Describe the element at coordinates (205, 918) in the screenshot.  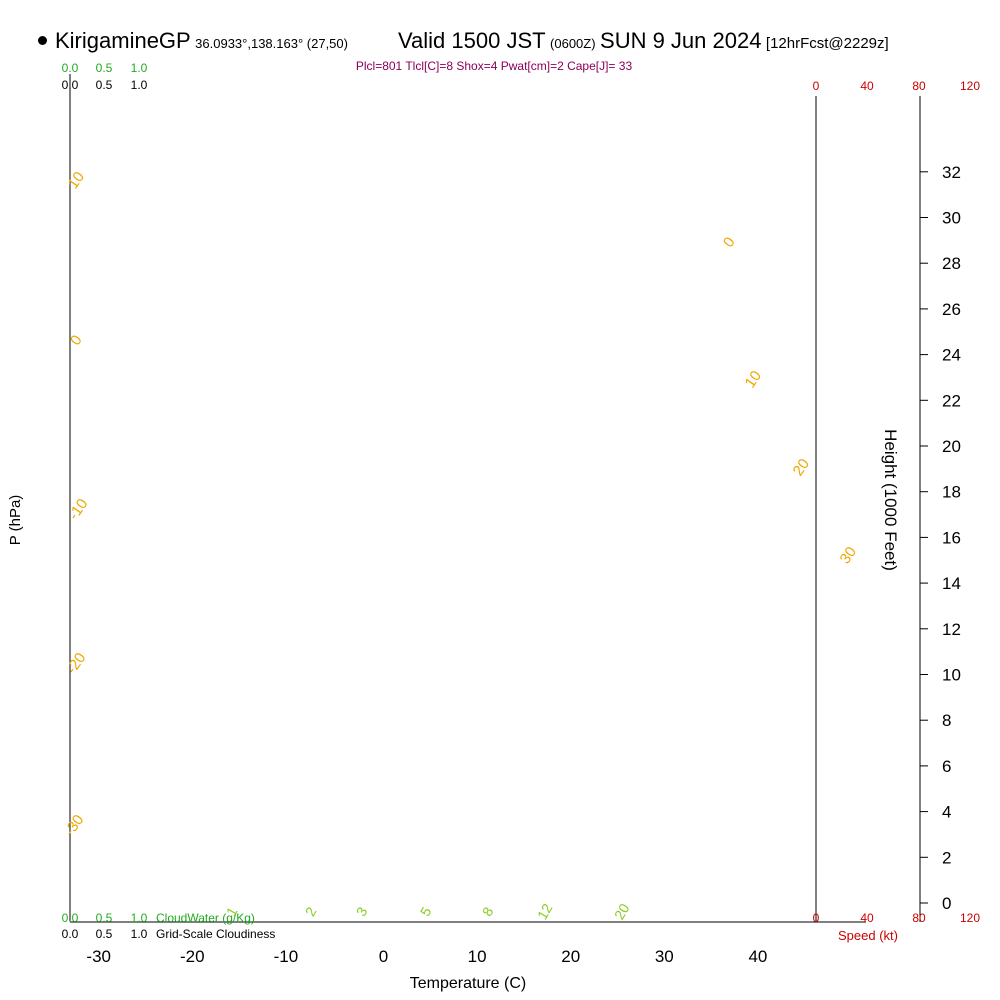
I see `cloud-water-label: CloudWater (g/Kg)` at that location.